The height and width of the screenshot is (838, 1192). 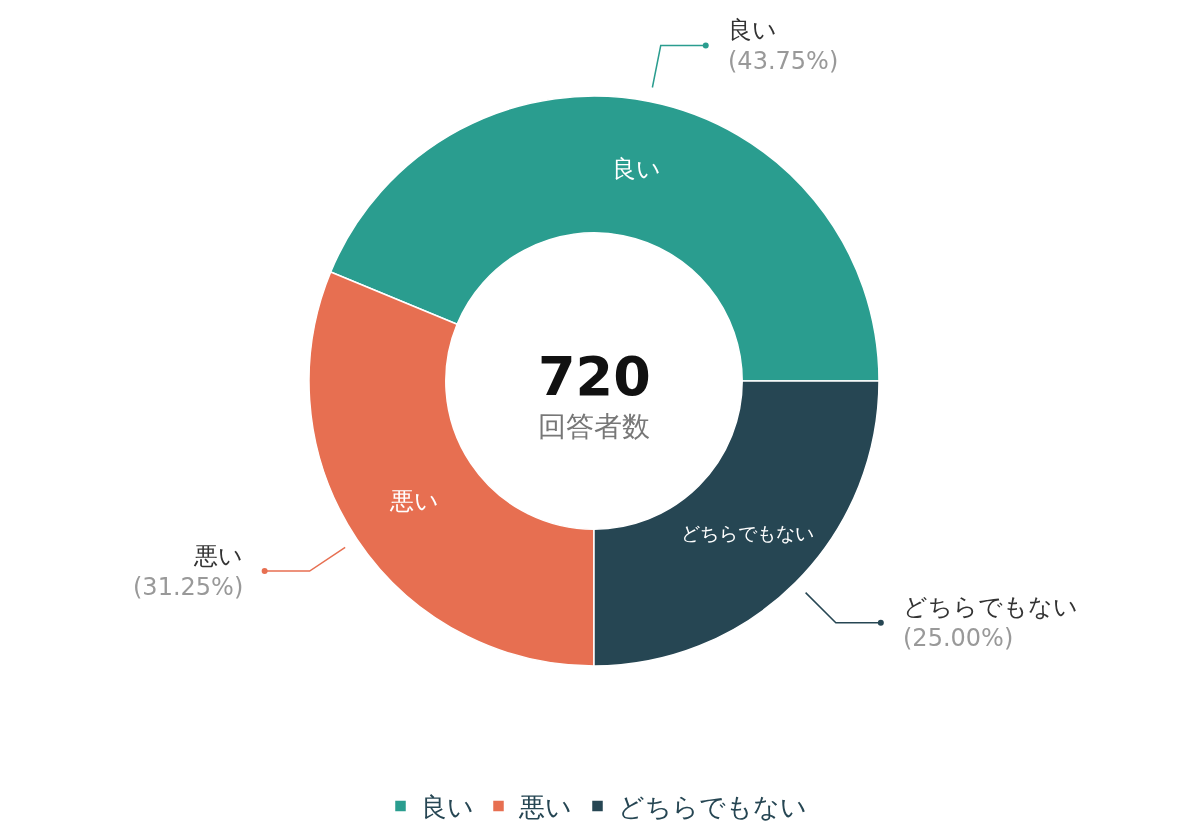 I want to click on legend-label: 良い, so click(x=752, y=30).